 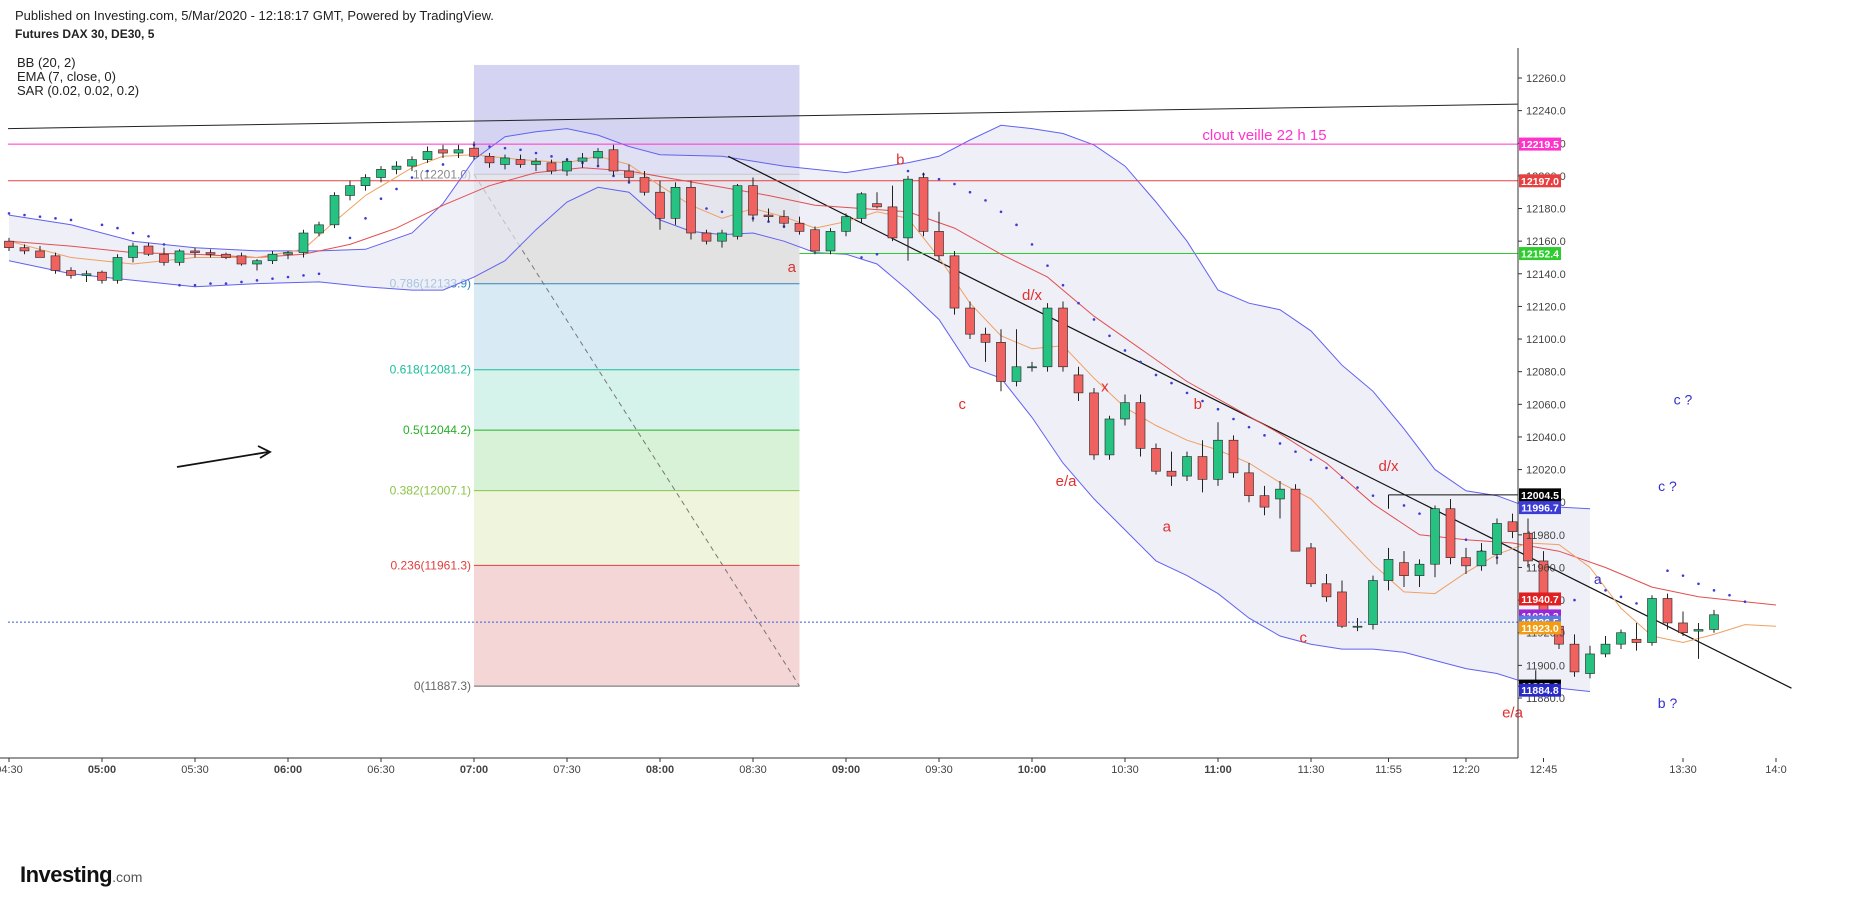 What do you see at coordinates (1775, 770) in the screenshot?
I see `time-tick-label: 14:0` at bounding box center [1775, 770].